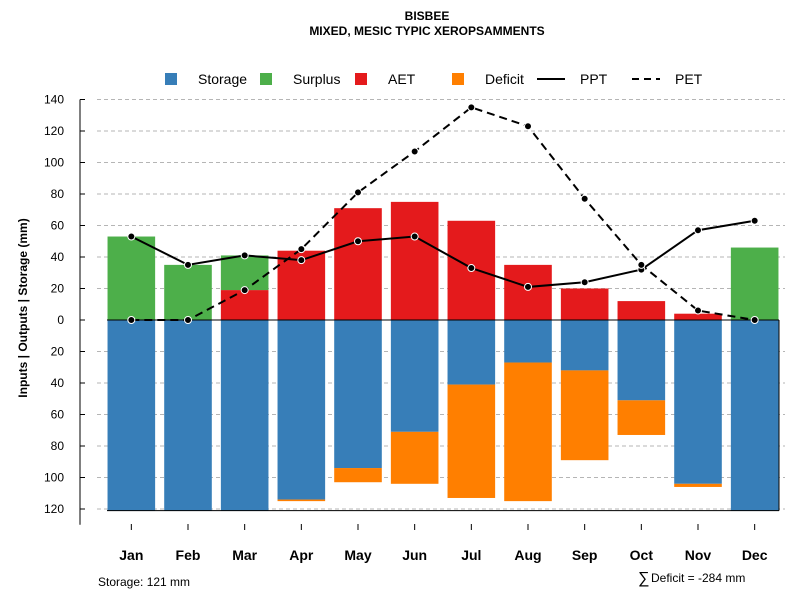 This screenshot has width=800, height=600. Describe the element at coordinates (585, 555) in the screenshot. I see `month-label: Sep` at that location.